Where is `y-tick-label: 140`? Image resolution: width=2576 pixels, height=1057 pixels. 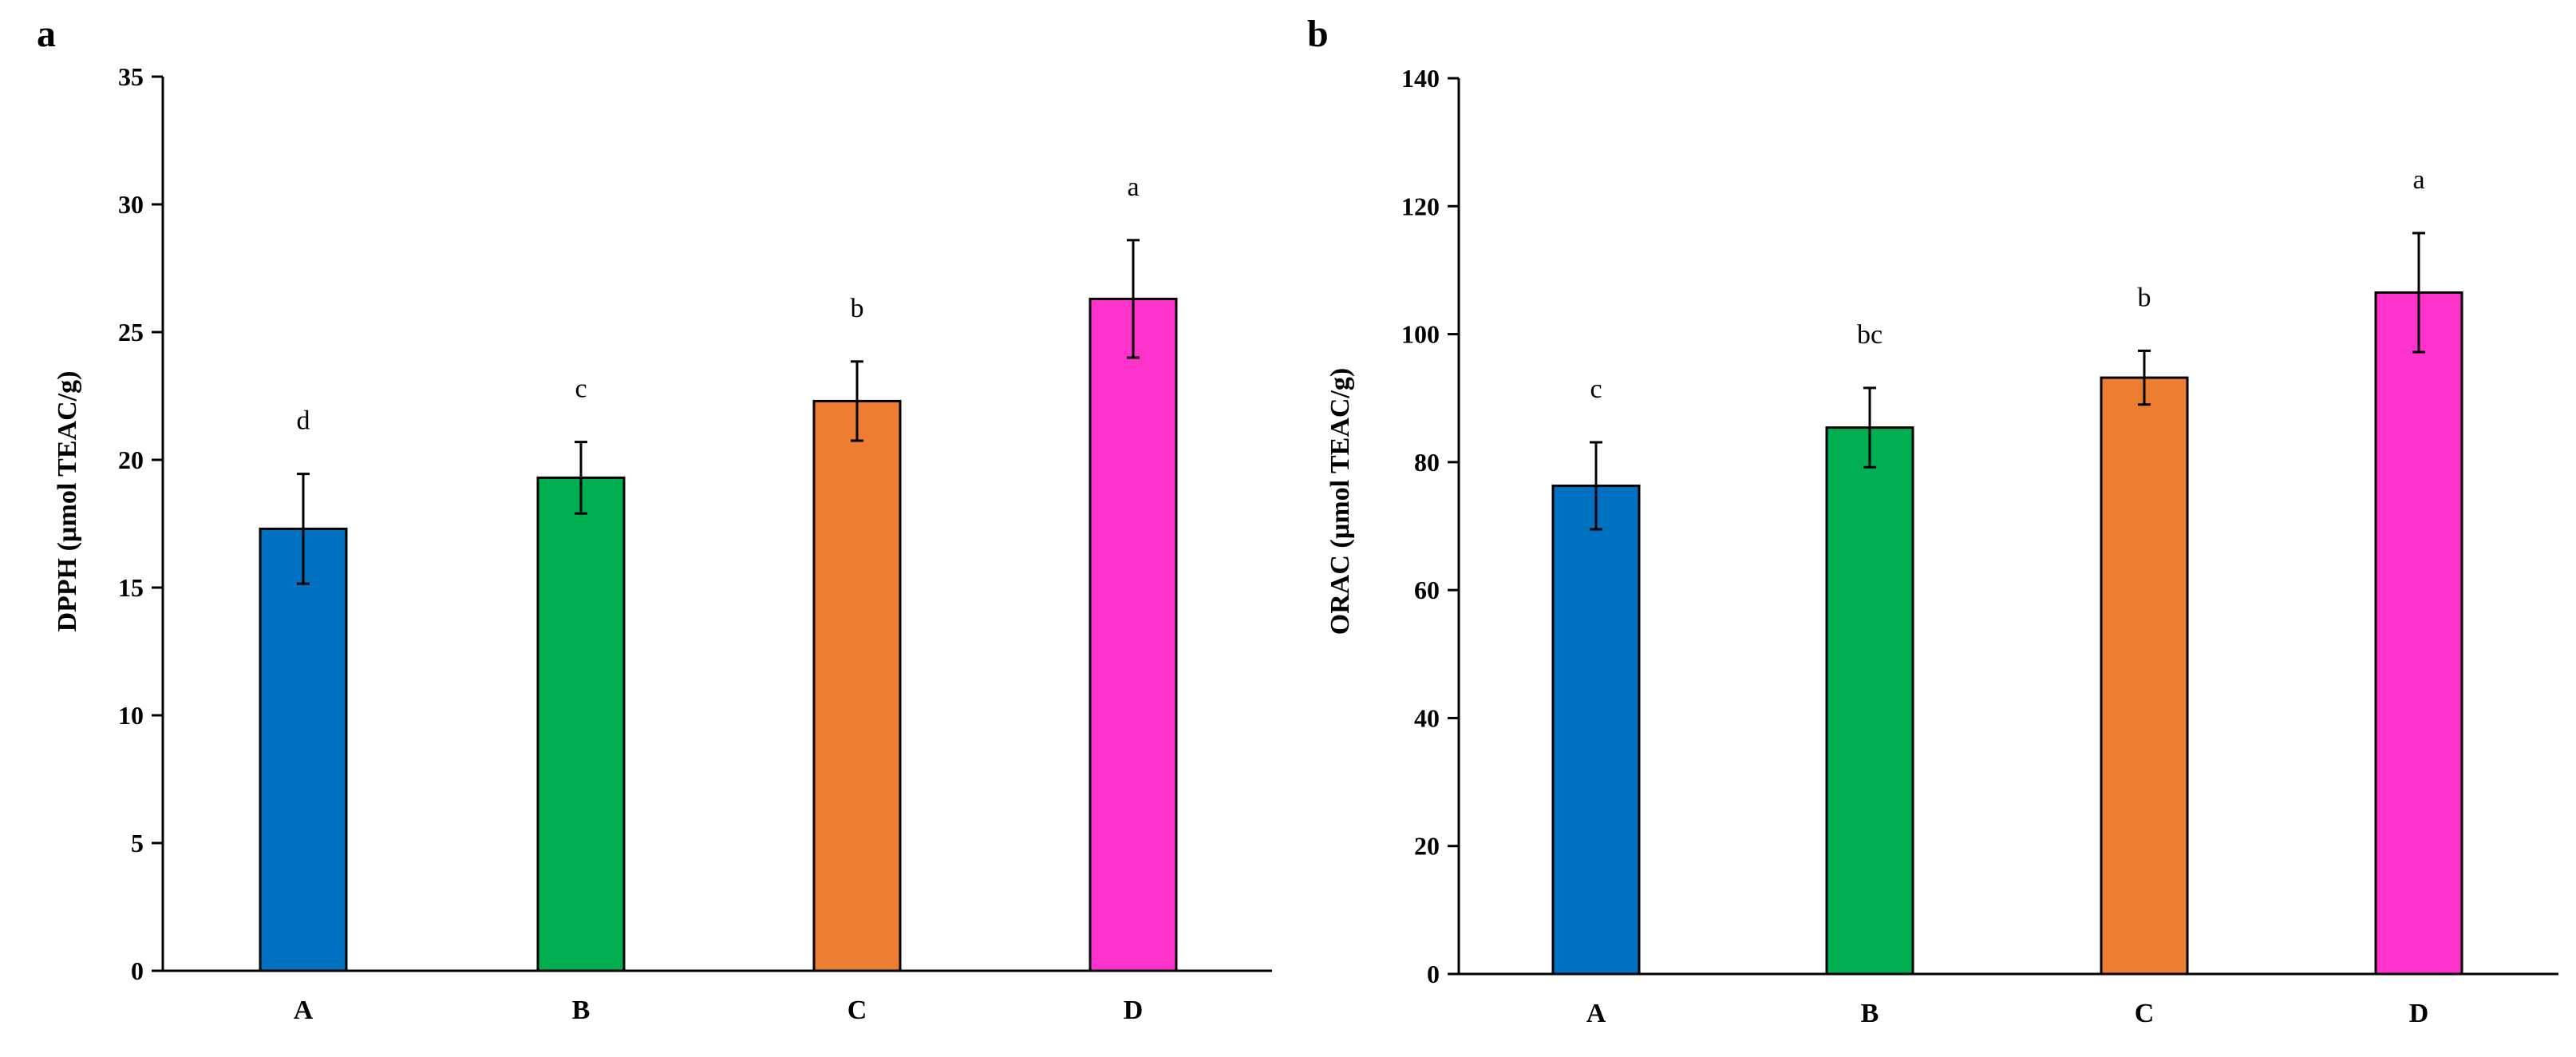
y-tick-label: 140 is located at coordinates (1420, 78).